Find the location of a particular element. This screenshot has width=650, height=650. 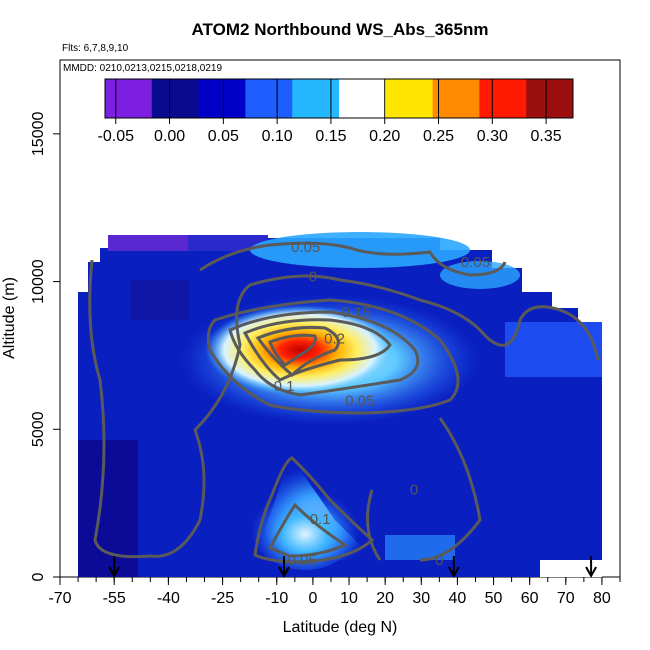

x-tick-label: -10 is located at coordinates (276, 598).